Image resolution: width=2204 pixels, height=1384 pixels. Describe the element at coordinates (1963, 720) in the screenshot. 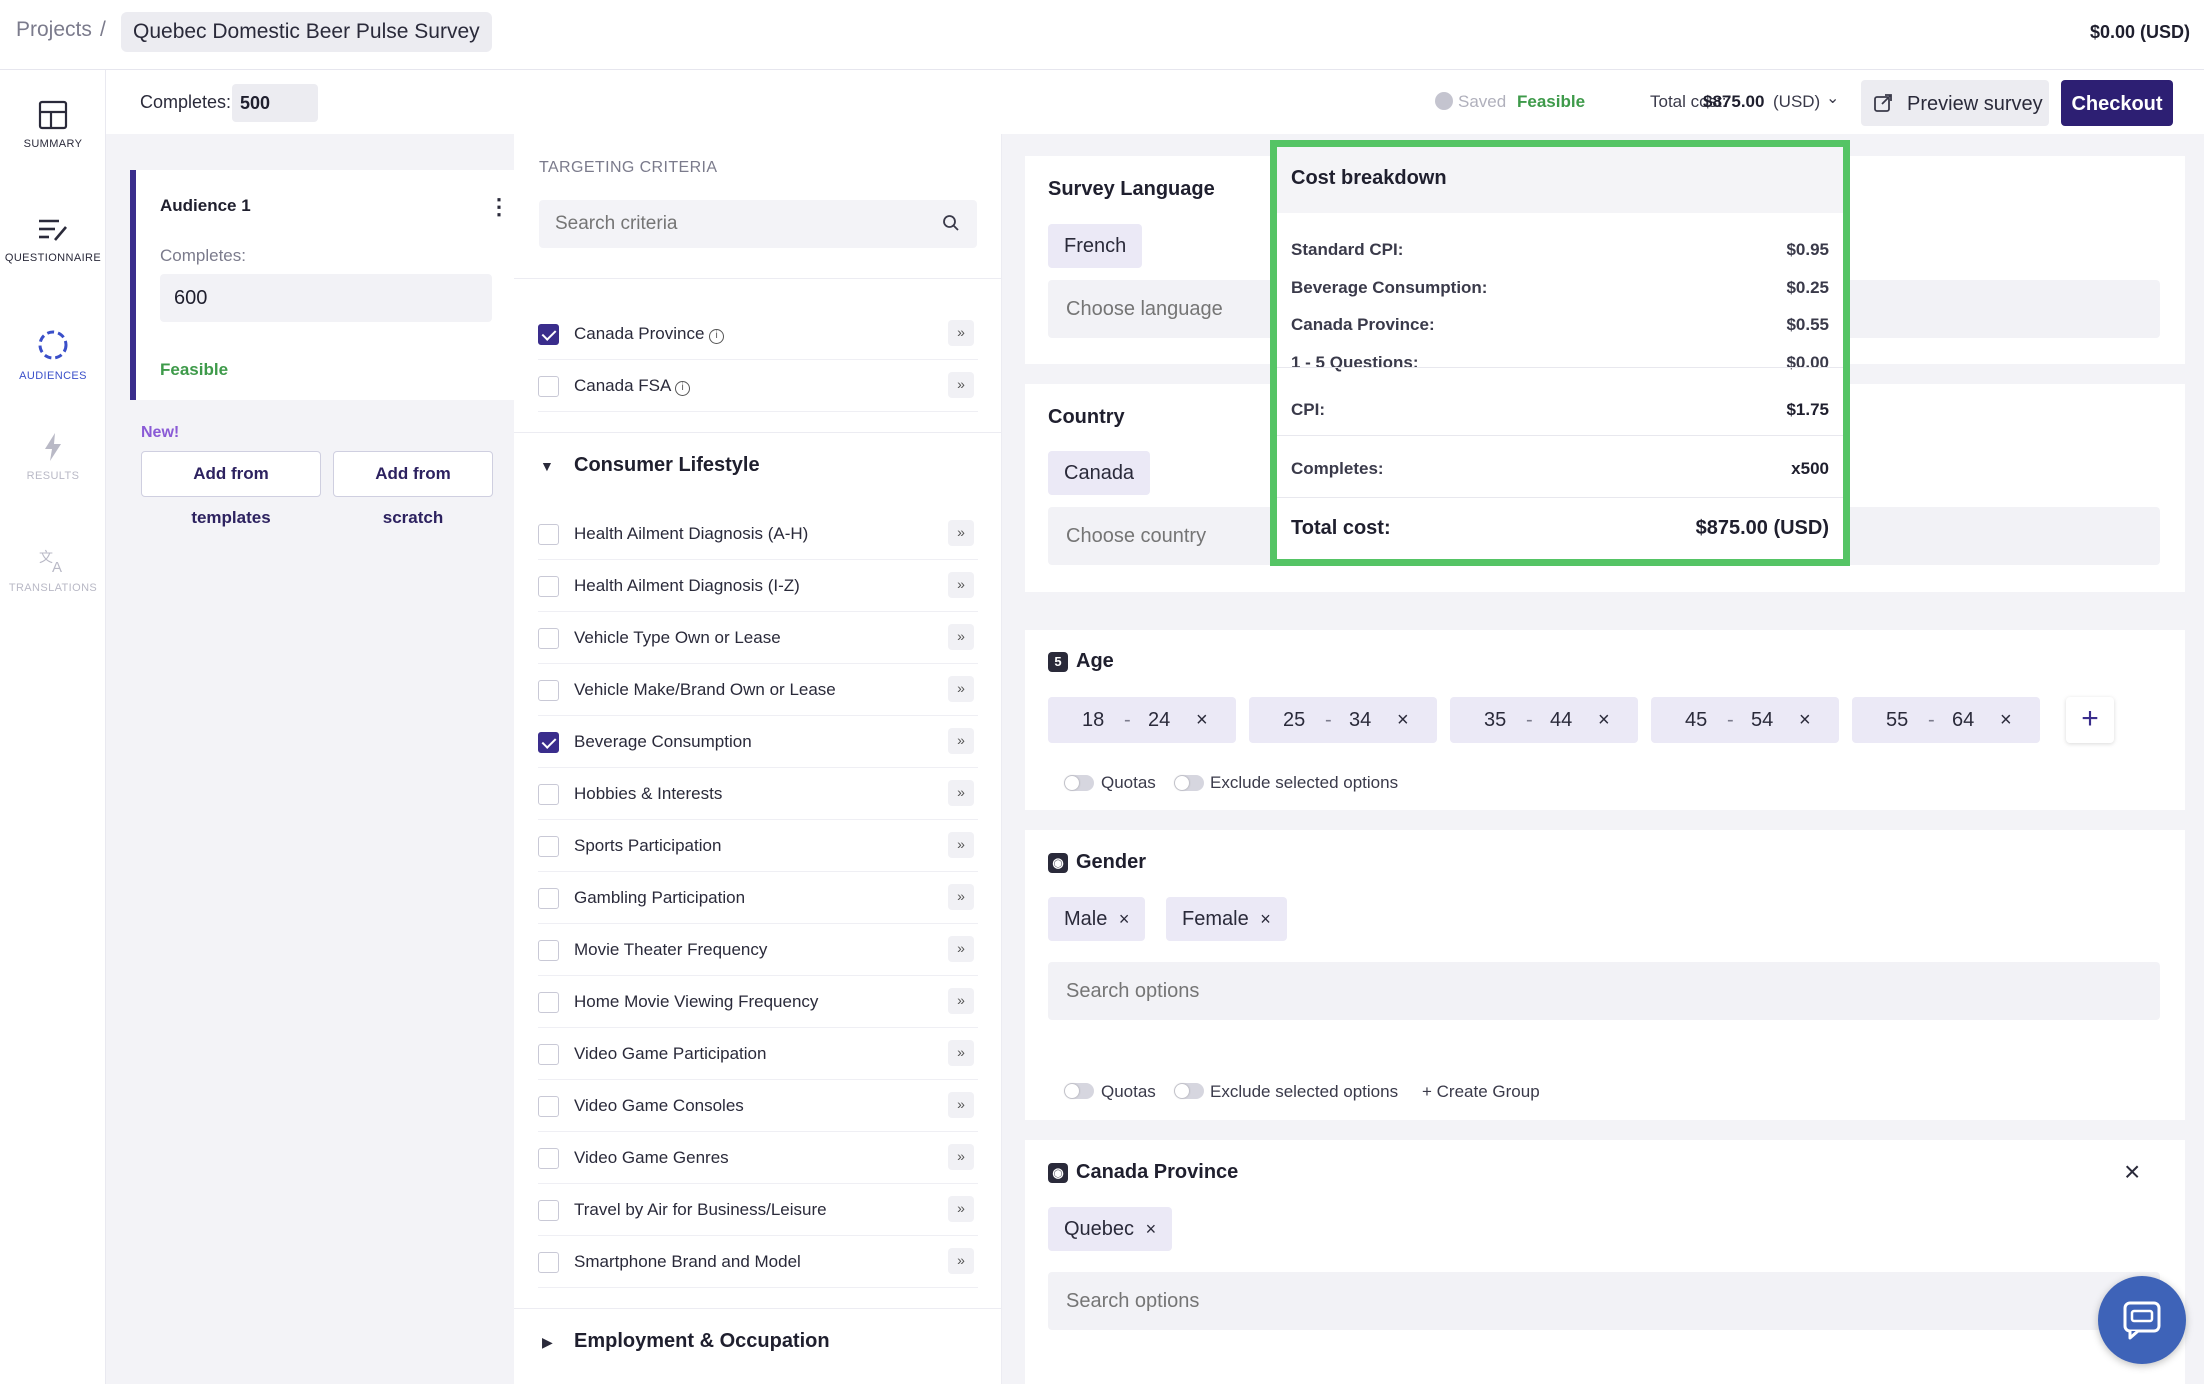

I see `age-range-max: 64` at that location.